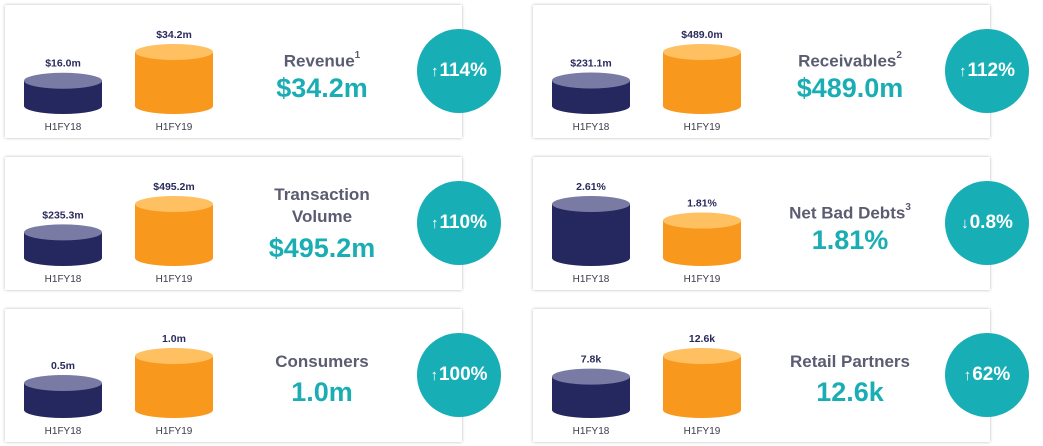 The image size is (1043, 446). I want to click on footnote-marker: 3, so click(908, 207).